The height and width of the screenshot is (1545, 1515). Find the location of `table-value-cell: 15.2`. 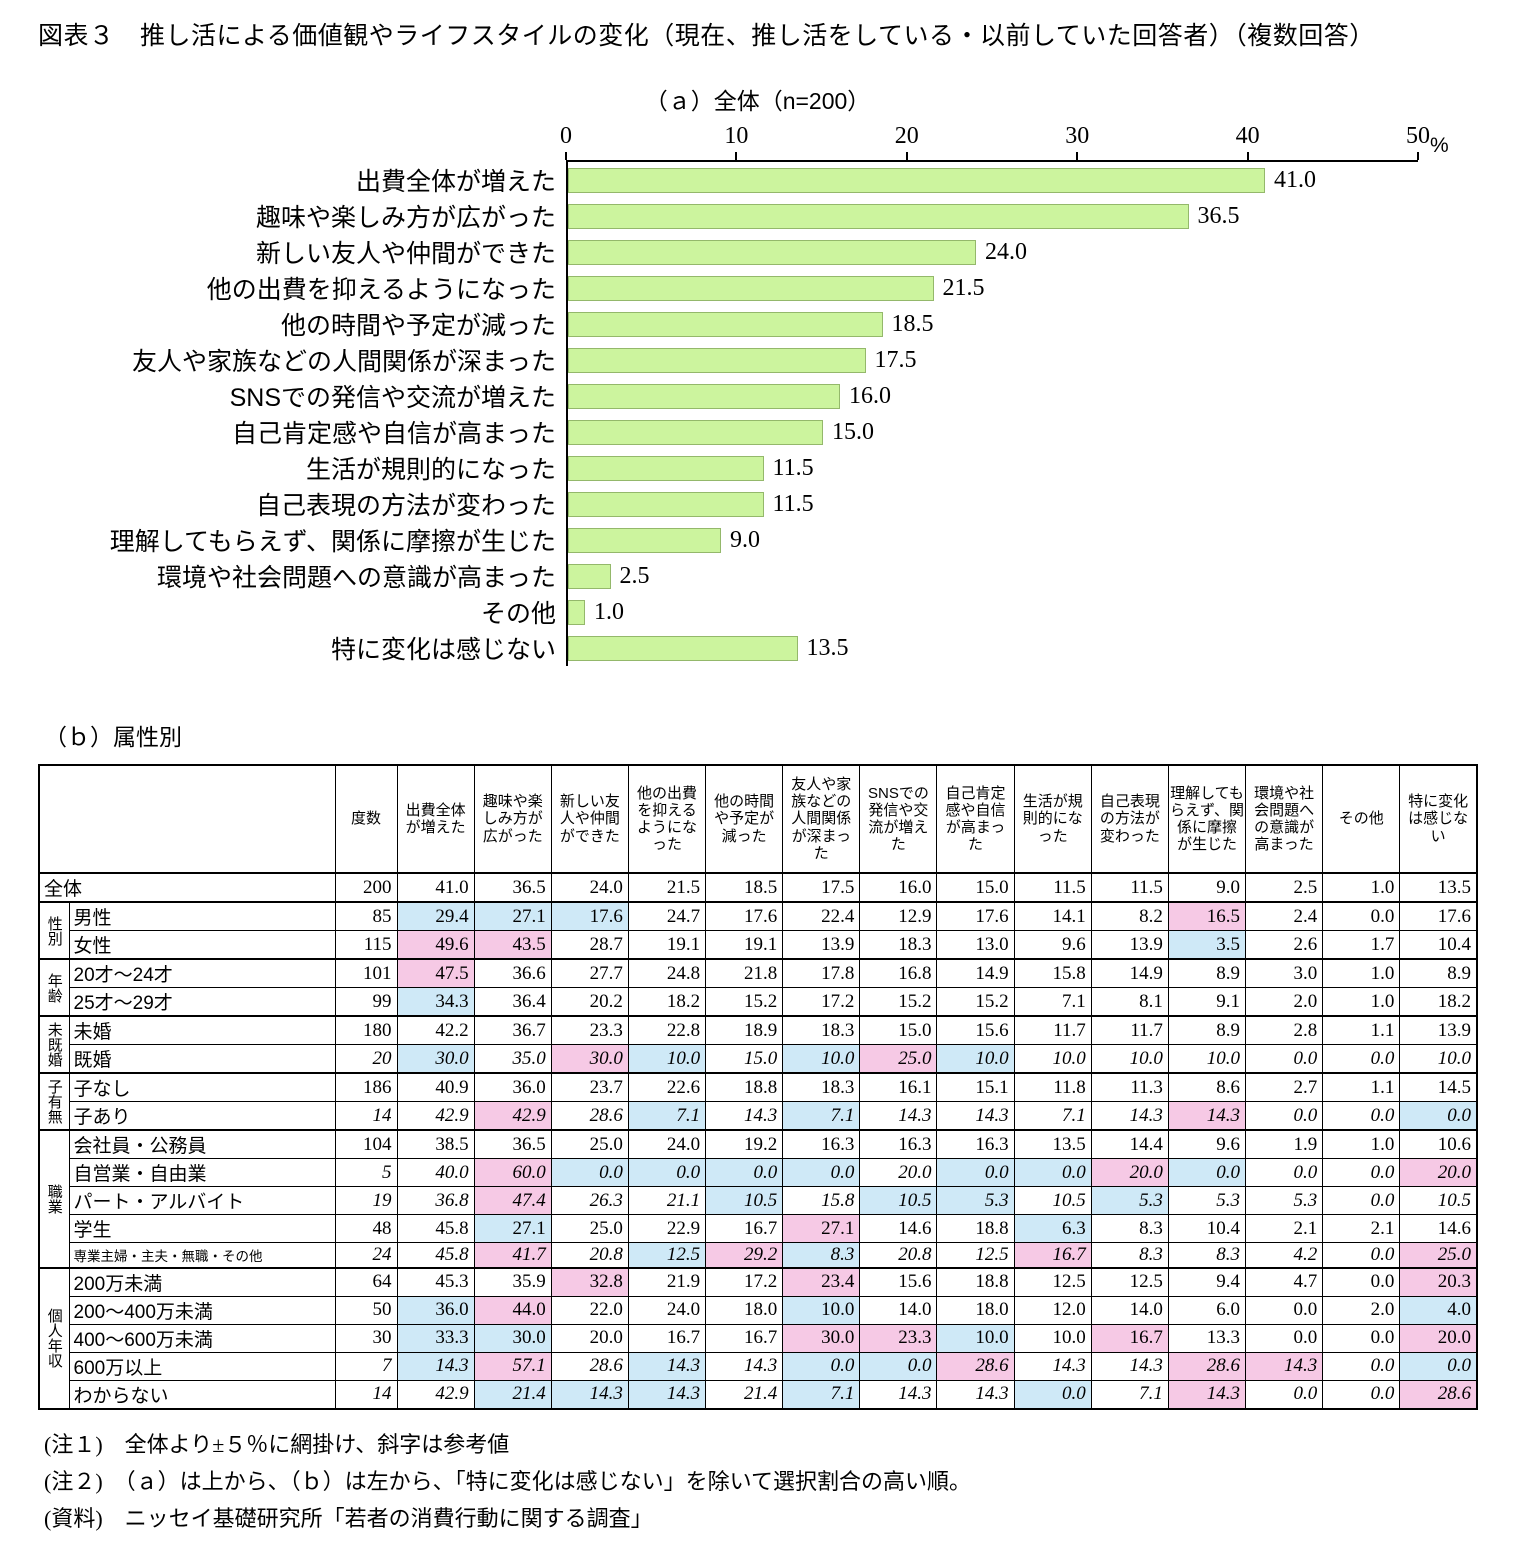

table-value-cell: 15.2 is located at coordinates (744, 1002).